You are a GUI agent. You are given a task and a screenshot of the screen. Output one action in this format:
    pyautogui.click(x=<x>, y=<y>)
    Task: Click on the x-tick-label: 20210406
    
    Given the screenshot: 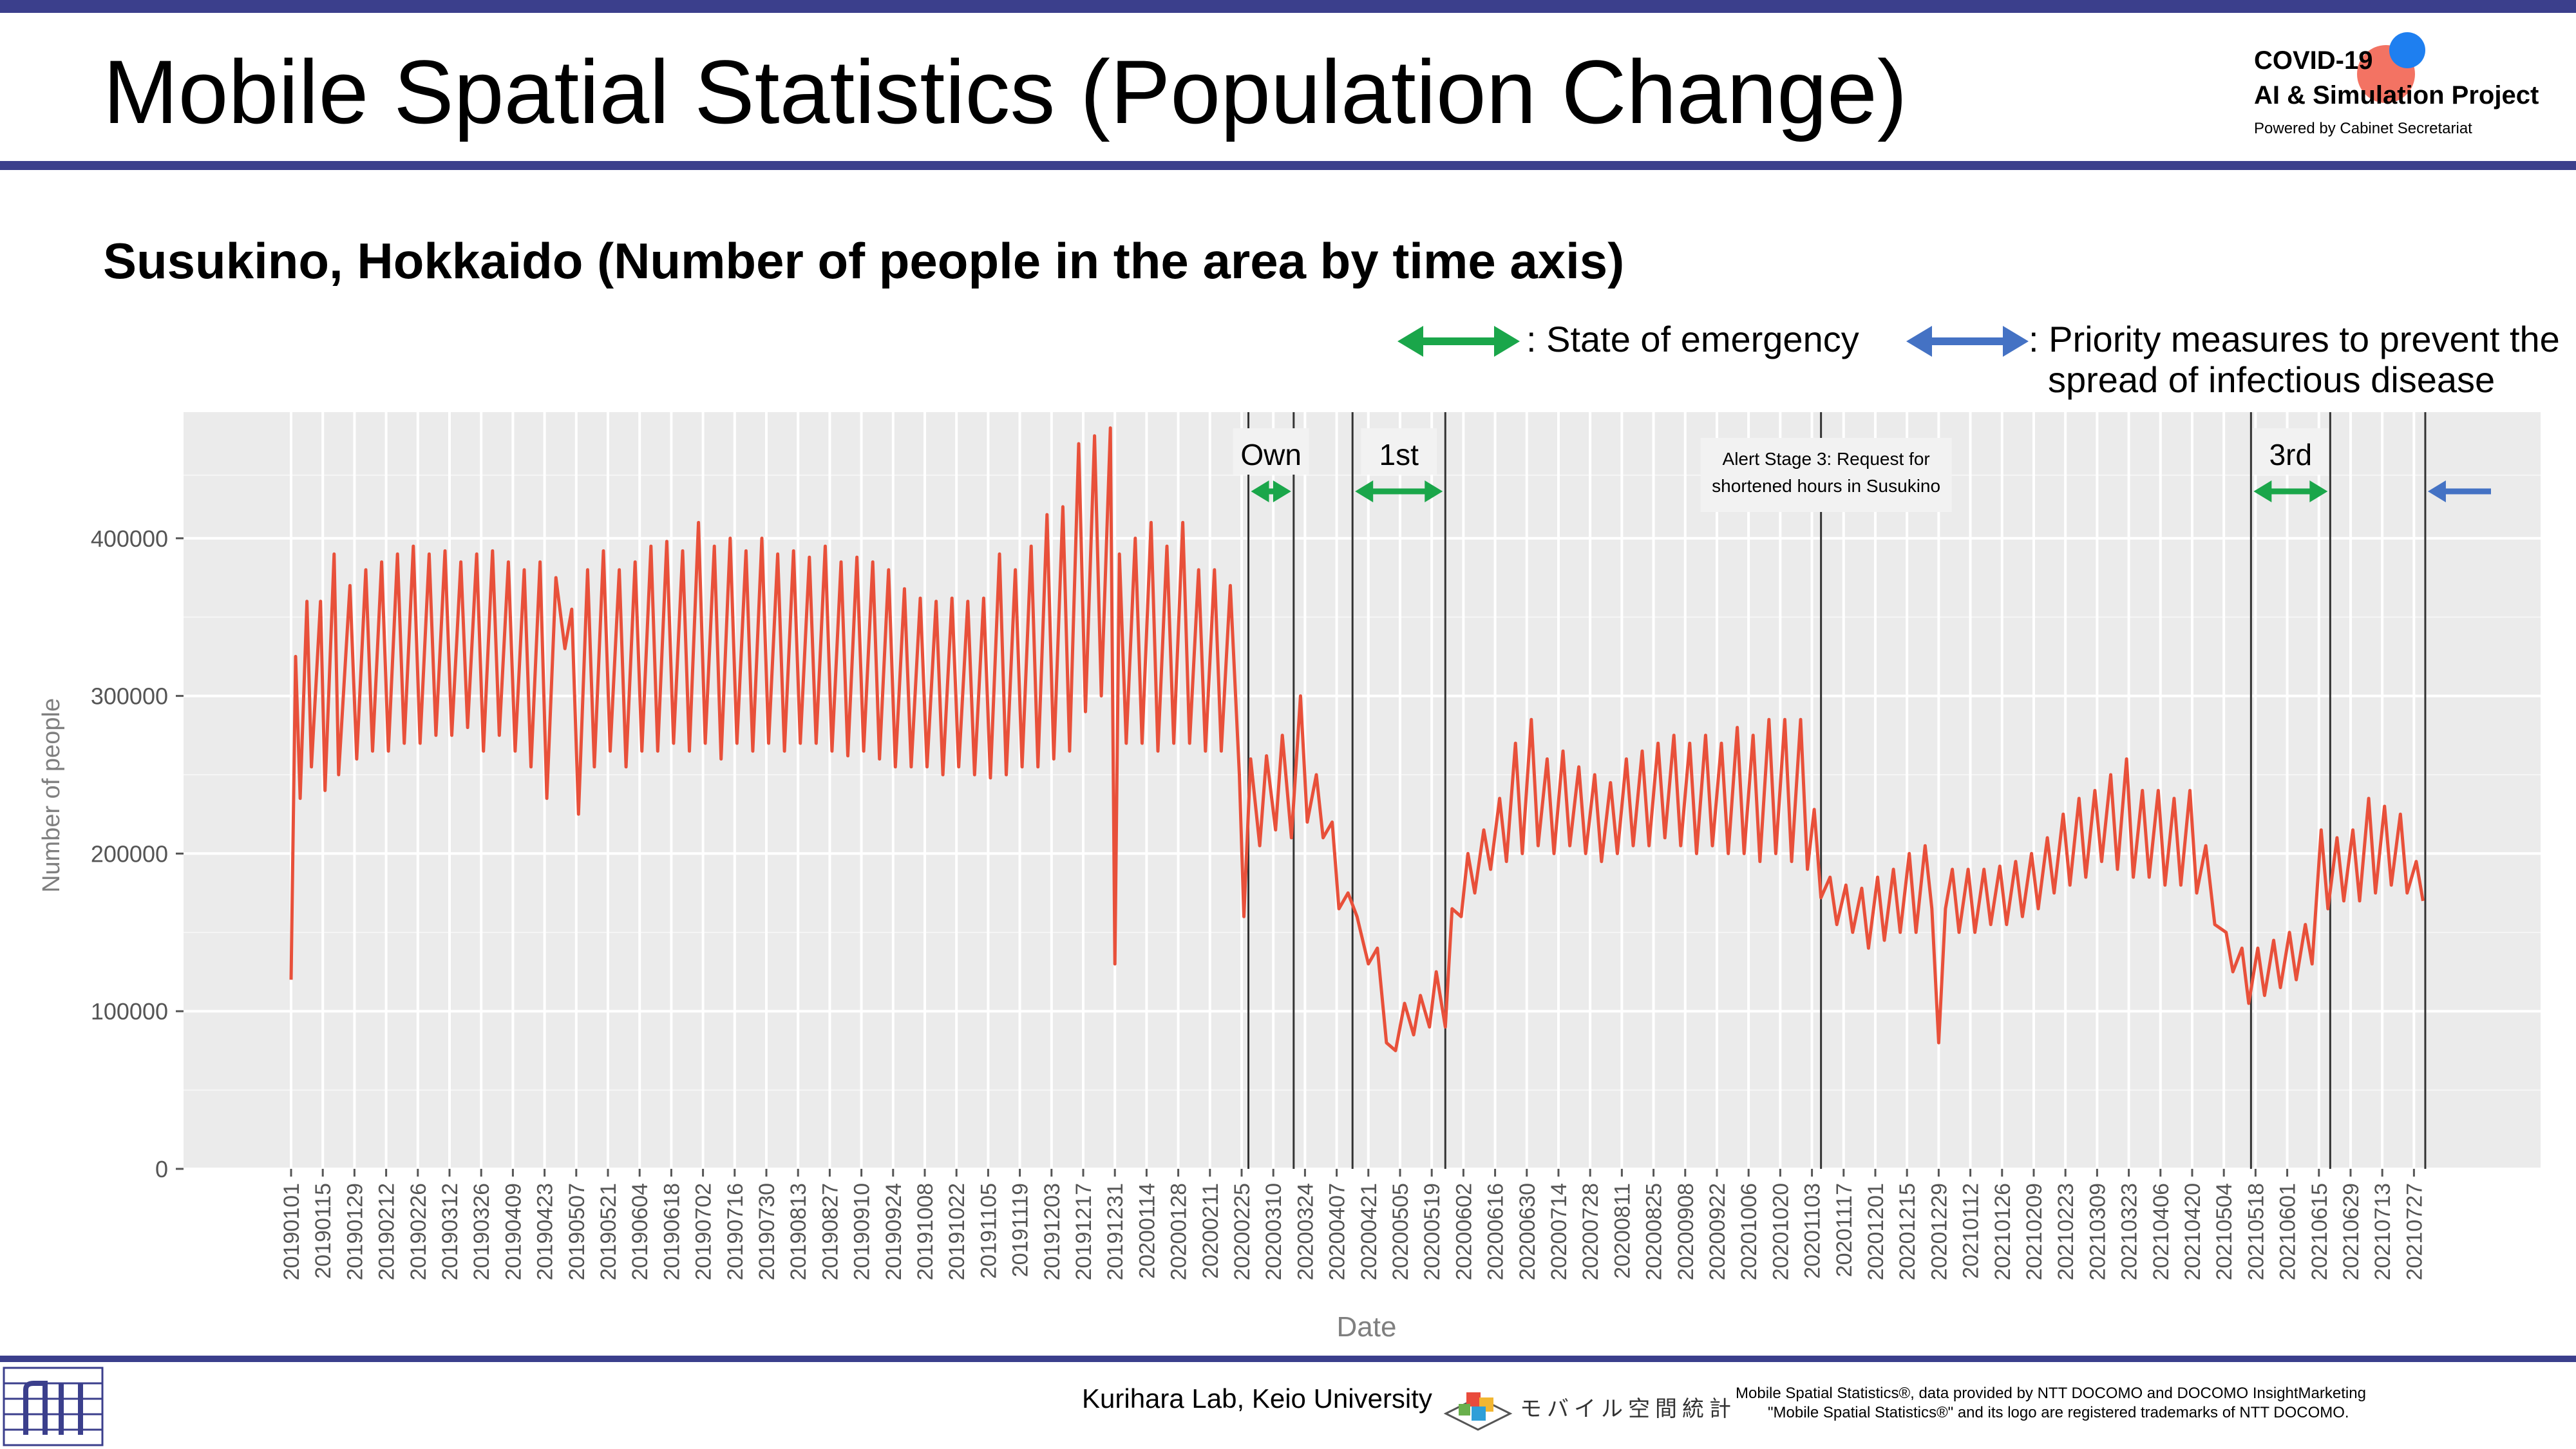 What is the action you would take?
    pyautogui.click(x=2161, y=1231)
    